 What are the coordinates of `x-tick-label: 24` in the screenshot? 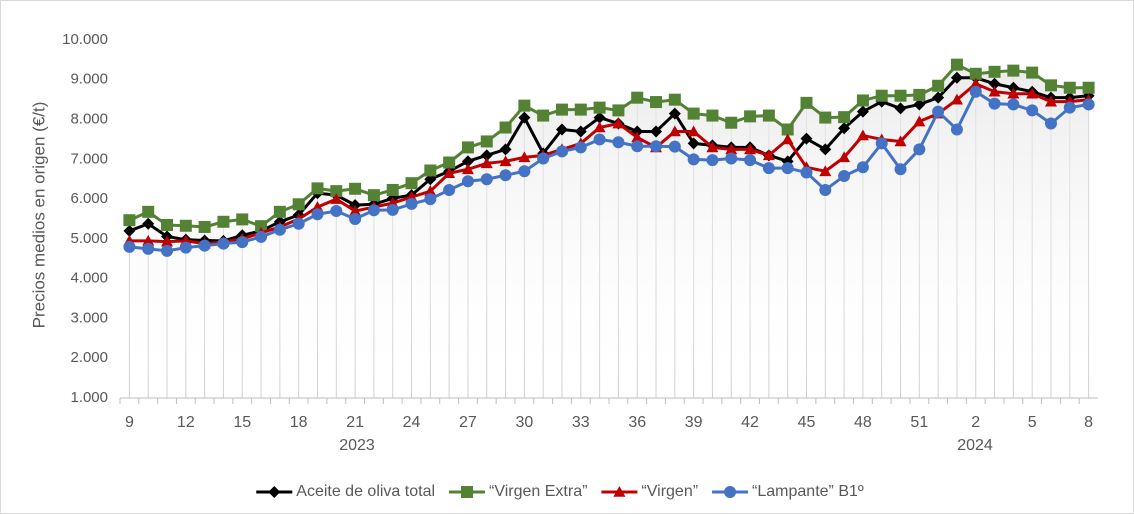 It's located at (412, 422).